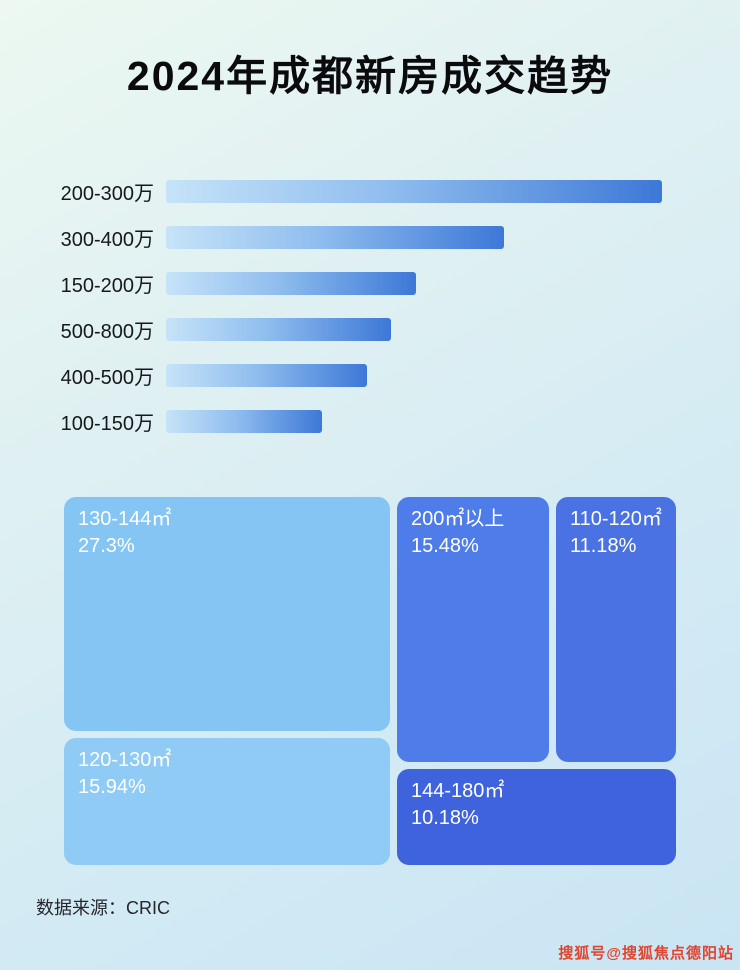 Image resolution: width=740 pixels, height=970 pixels. I want to click on treemap-block-label: 110-120㎡, so click(616, 519).